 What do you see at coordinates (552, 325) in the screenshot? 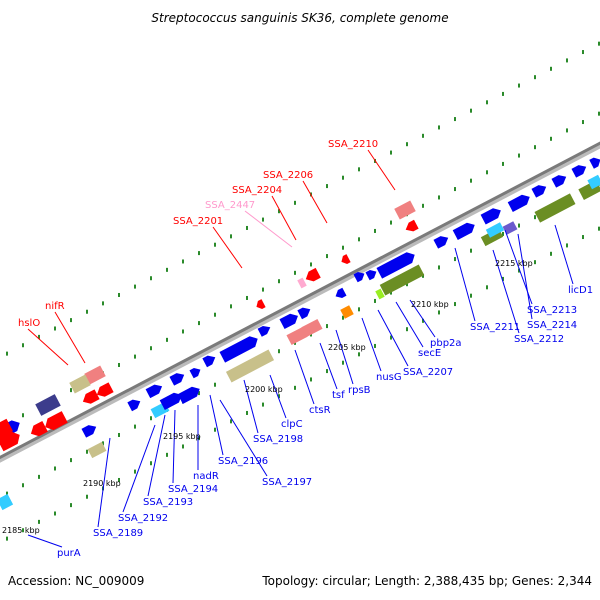
I see `gene-label: SSA_2214` at bounding box center [552, 325].